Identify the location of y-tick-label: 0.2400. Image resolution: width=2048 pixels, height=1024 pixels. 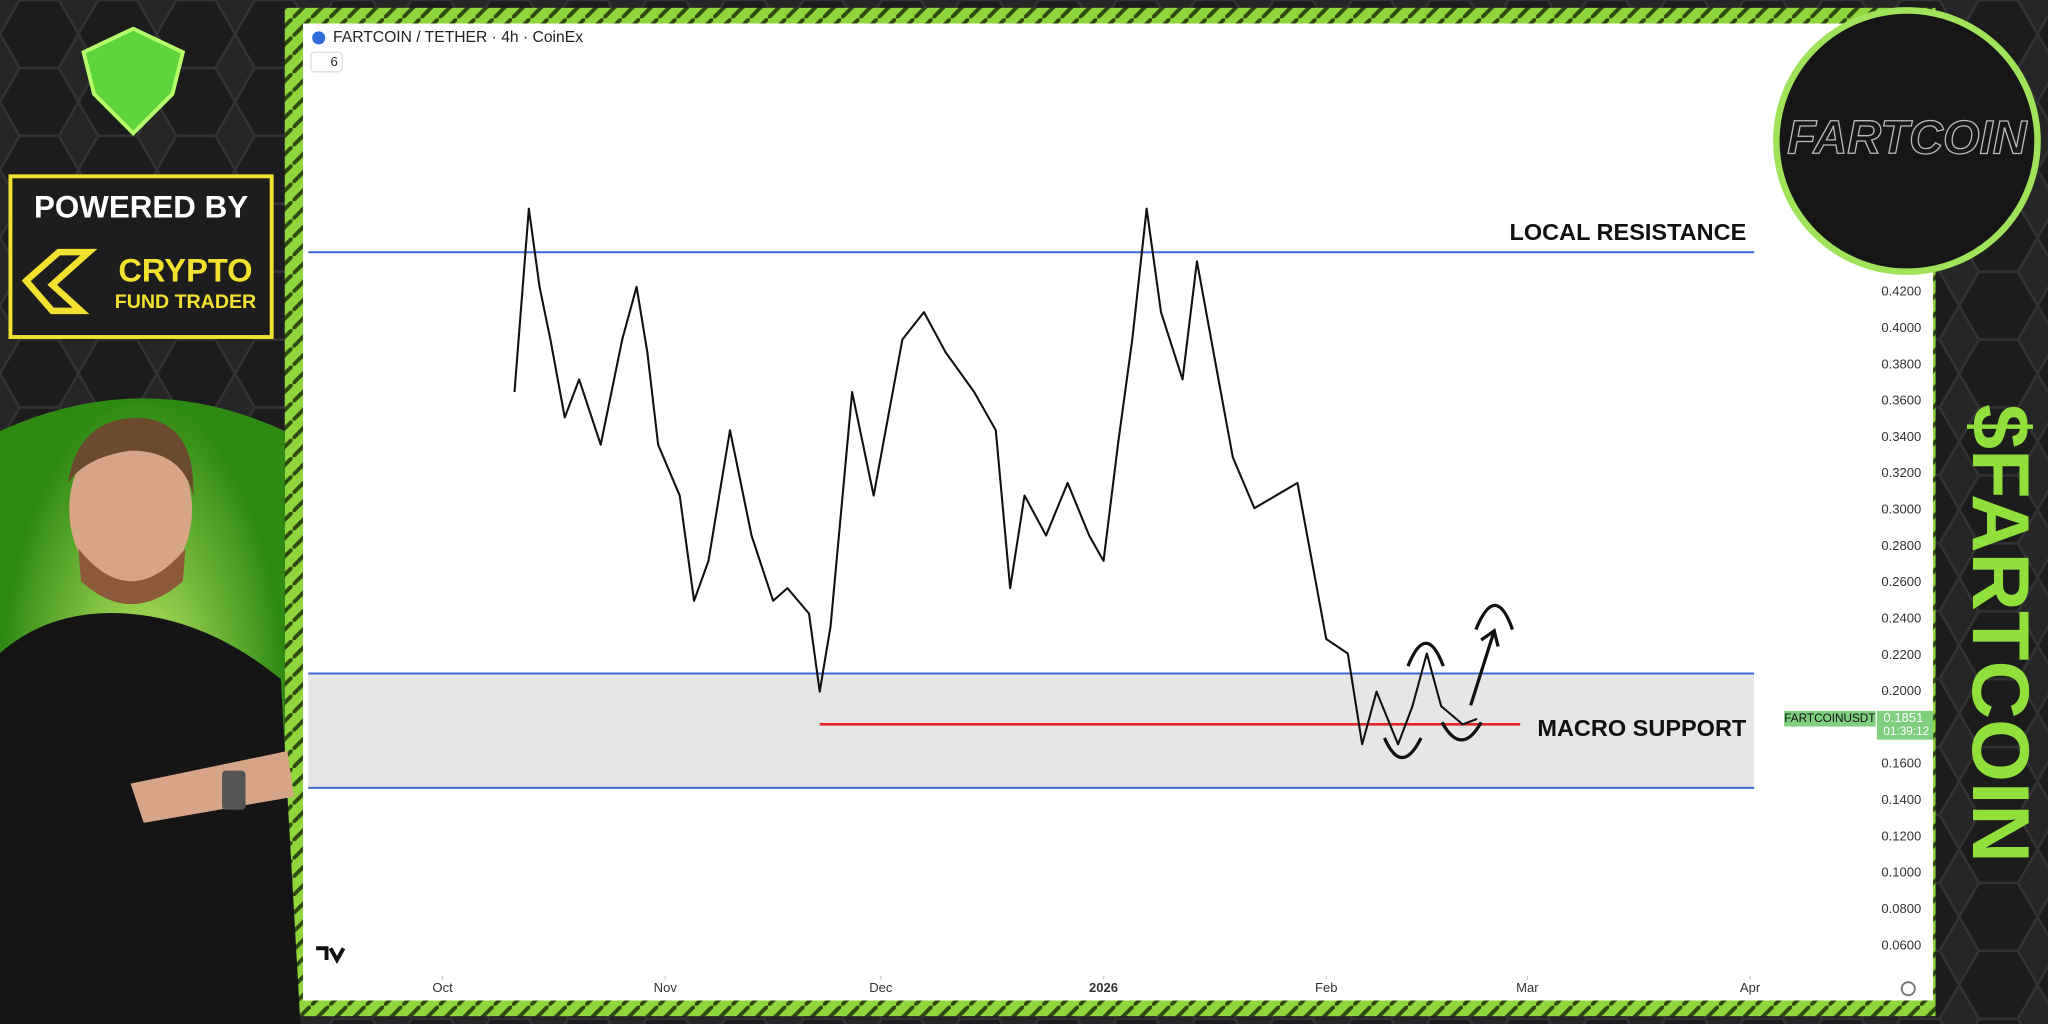
(1901, 617).